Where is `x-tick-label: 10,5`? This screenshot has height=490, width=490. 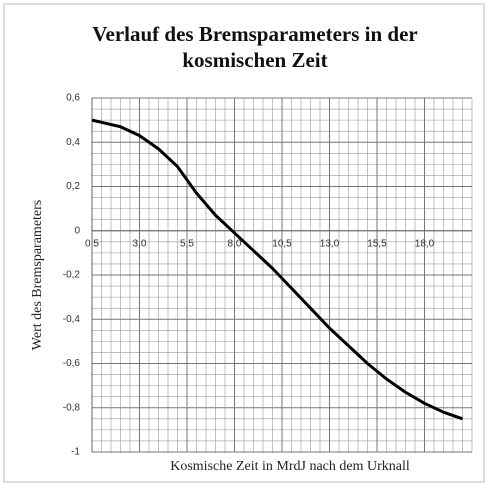
x-tick-label: 10,5 is located at coordinates (282, 243).